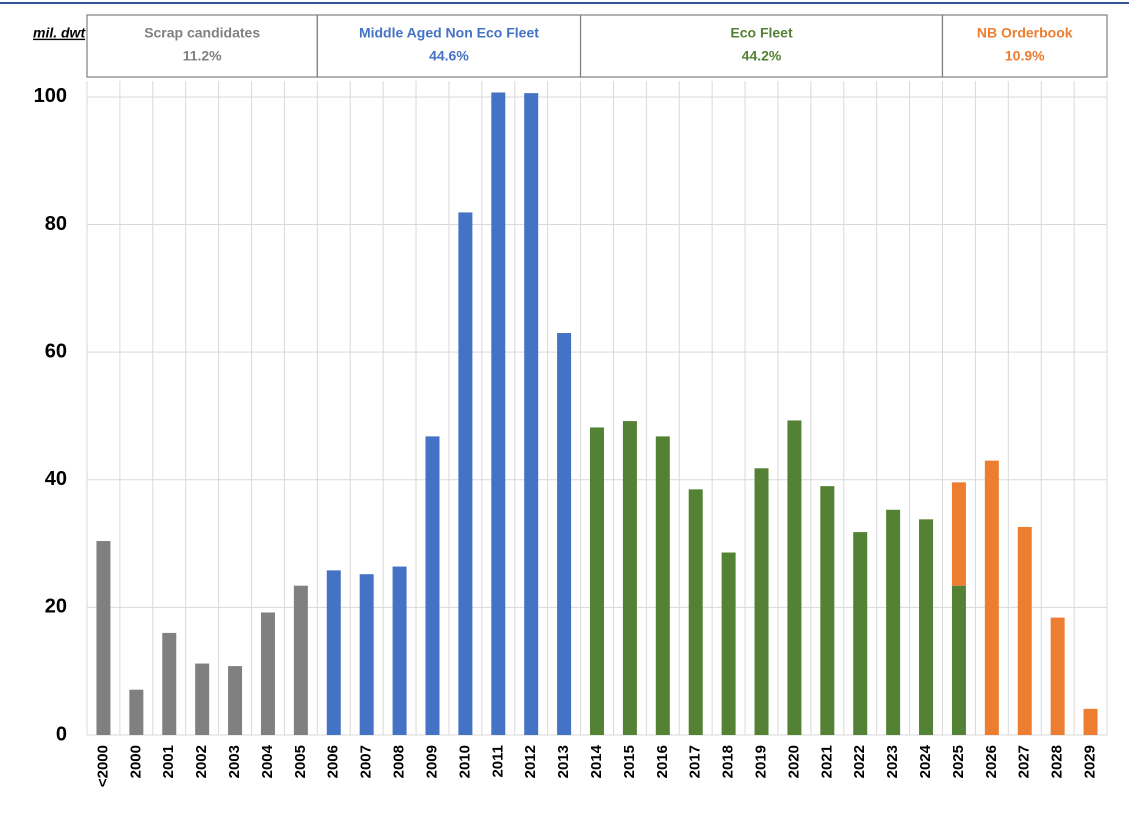 This screenshot has height=819, width=1129. Describe the element at coordinates (1025, 33) in the screenshot. I see `legend-name: NB Orderbook` at that location.